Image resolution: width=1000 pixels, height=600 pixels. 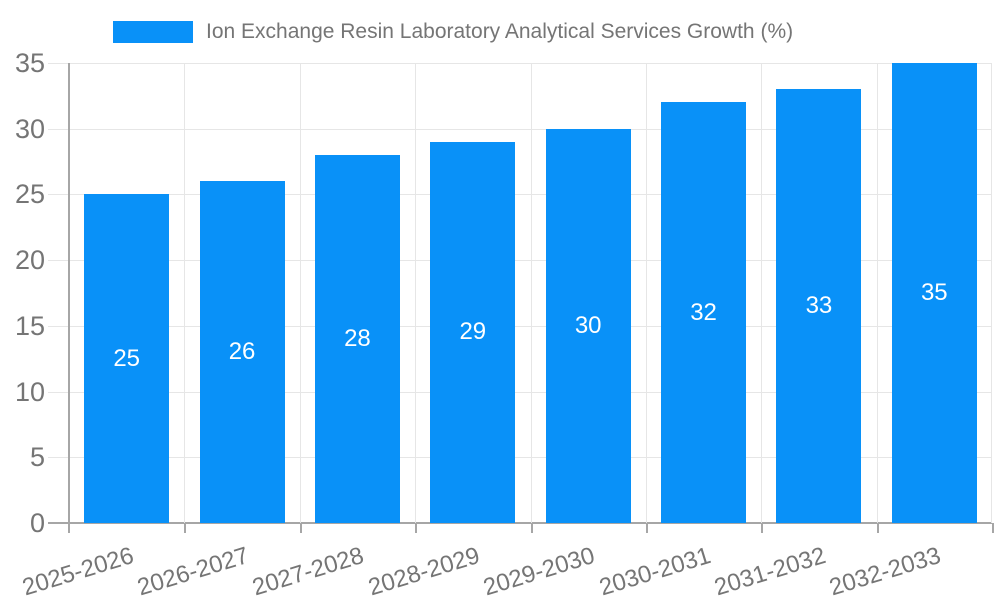 I want to click on y-tick-label: 0, so click(x=37, y=523).